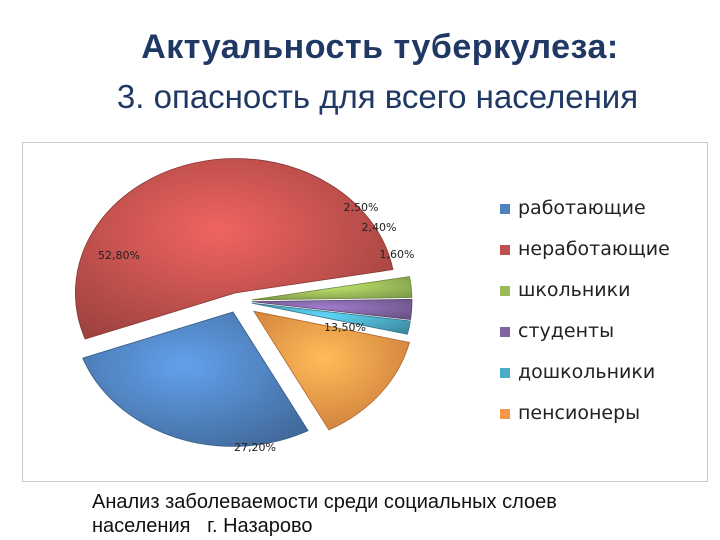  What do you see at coordinates (380, 47) in the screenshot?
I see `slide-title: Актуальность туберкулеза:` at bounding box center [380, 47].